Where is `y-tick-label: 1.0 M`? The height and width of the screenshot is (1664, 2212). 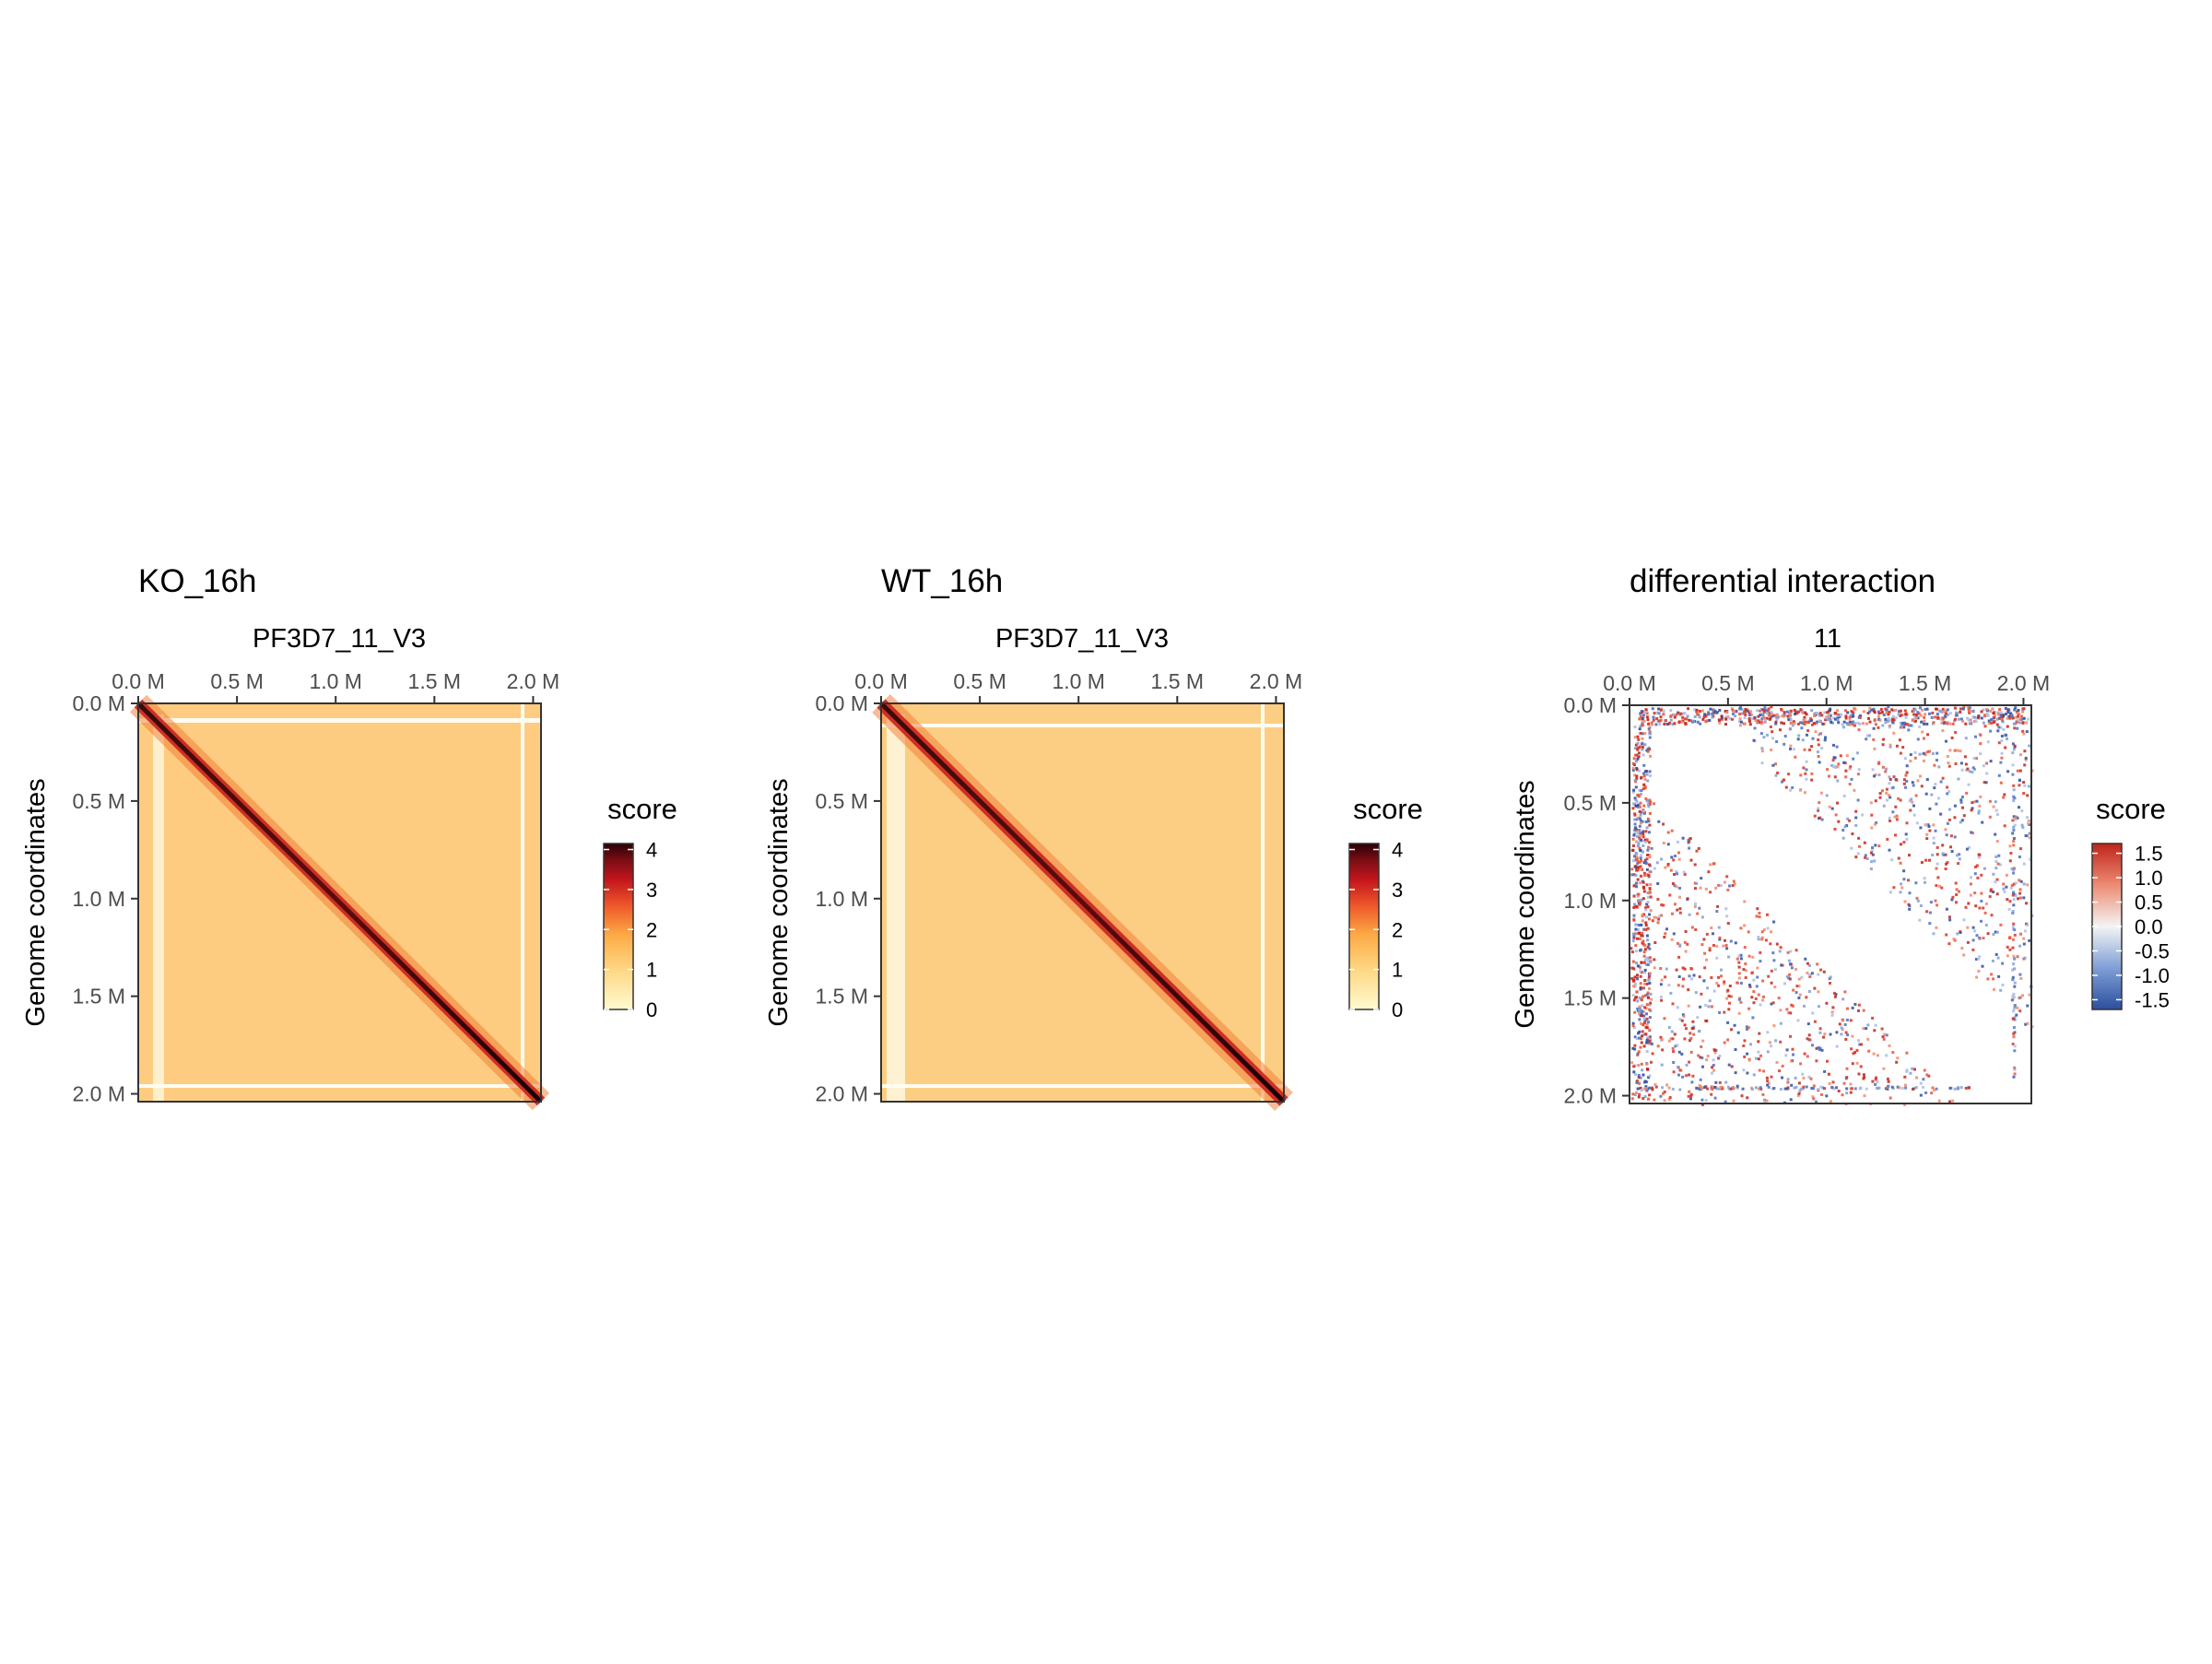 y-tick-label: 1.0 M is located at coordinates (98, 899).